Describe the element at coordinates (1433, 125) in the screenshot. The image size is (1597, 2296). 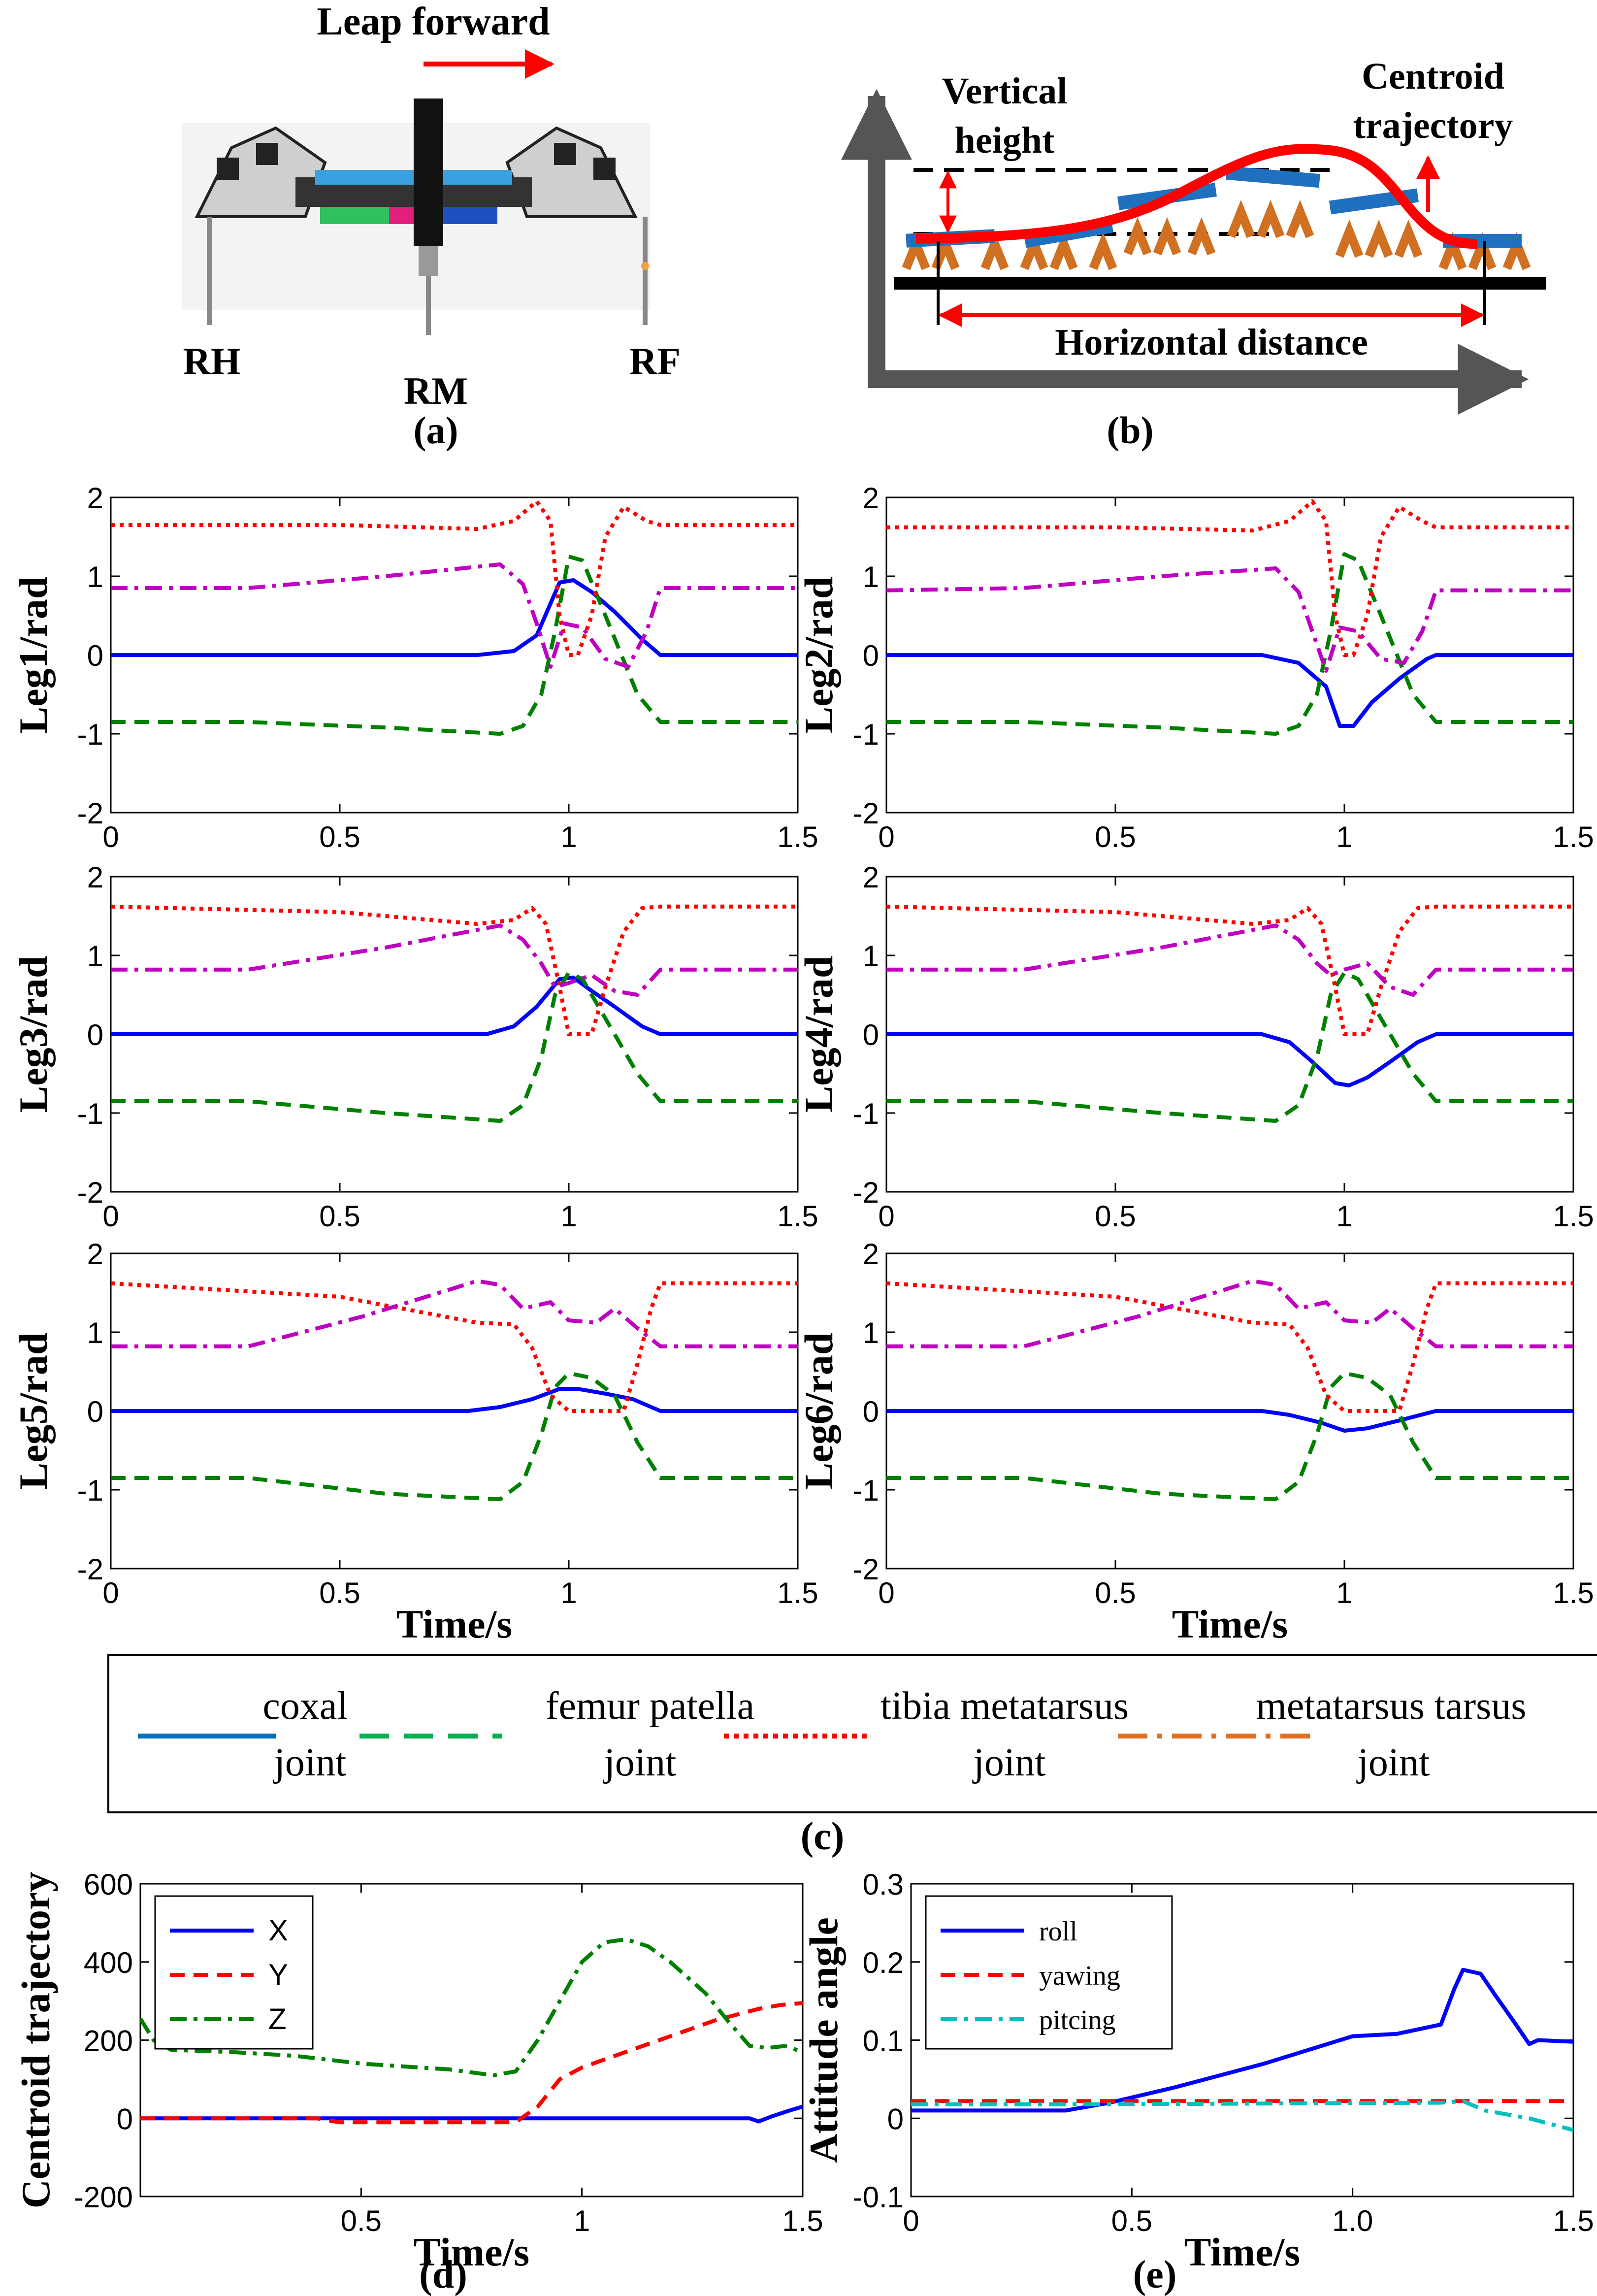
I see `centroid-trajectory-label-2: trajectory` at that location.